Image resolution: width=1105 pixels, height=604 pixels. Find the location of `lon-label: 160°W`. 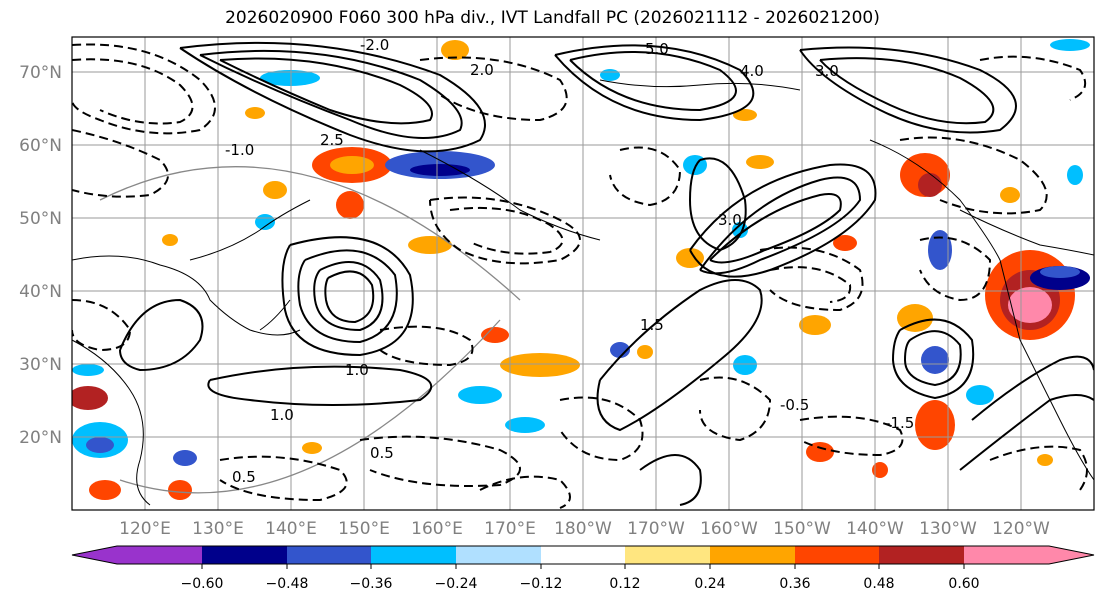

lon-label: 160°W is located at coordinates (729, 529).